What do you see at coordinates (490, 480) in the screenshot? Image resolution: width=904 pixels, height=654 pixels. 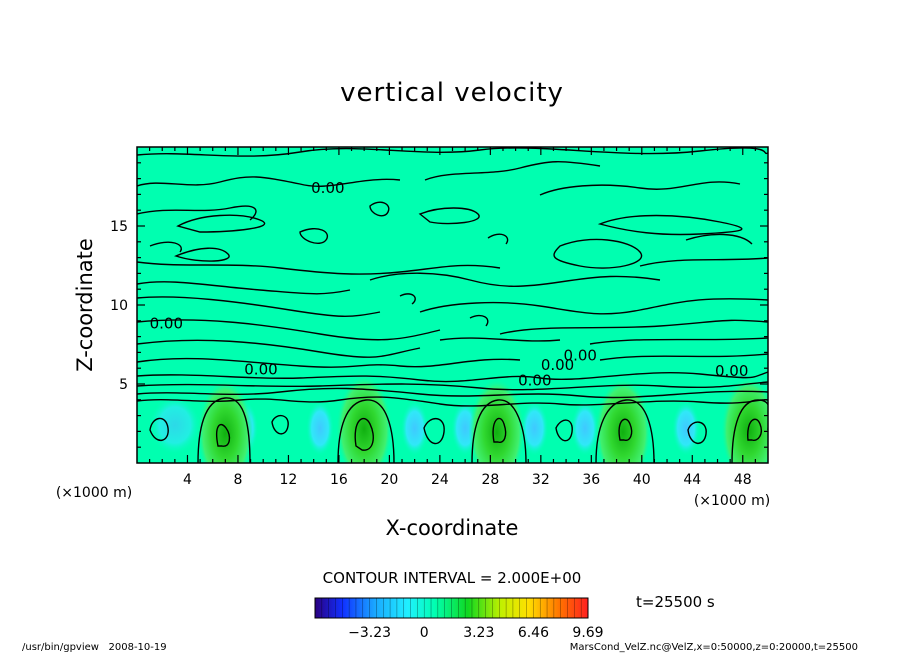 I see `x-tick-label-28: 28` at bounding box center [490, 480].